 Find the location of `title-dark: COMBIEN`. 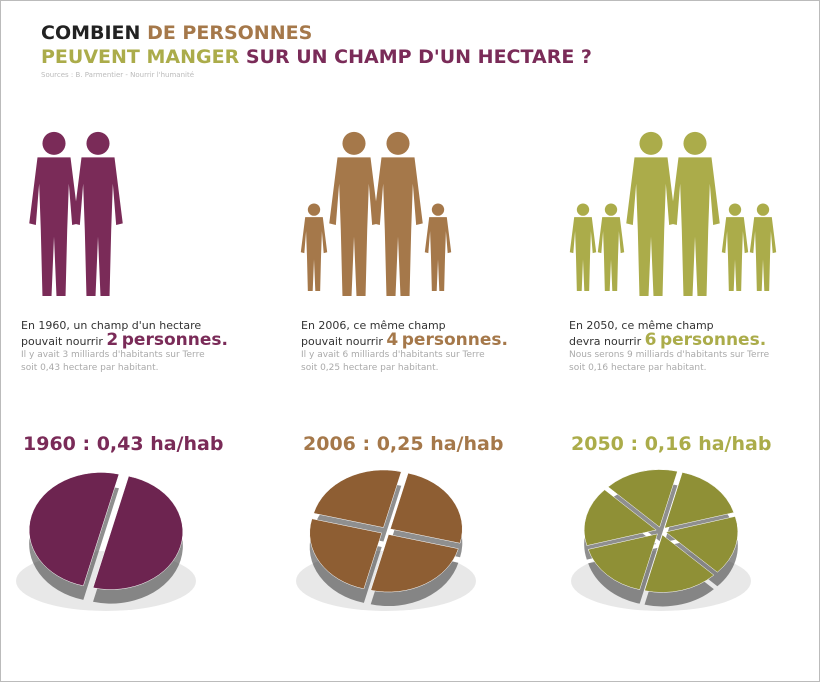

title-dark: COMBIEN is located at coordinates (91, 33).